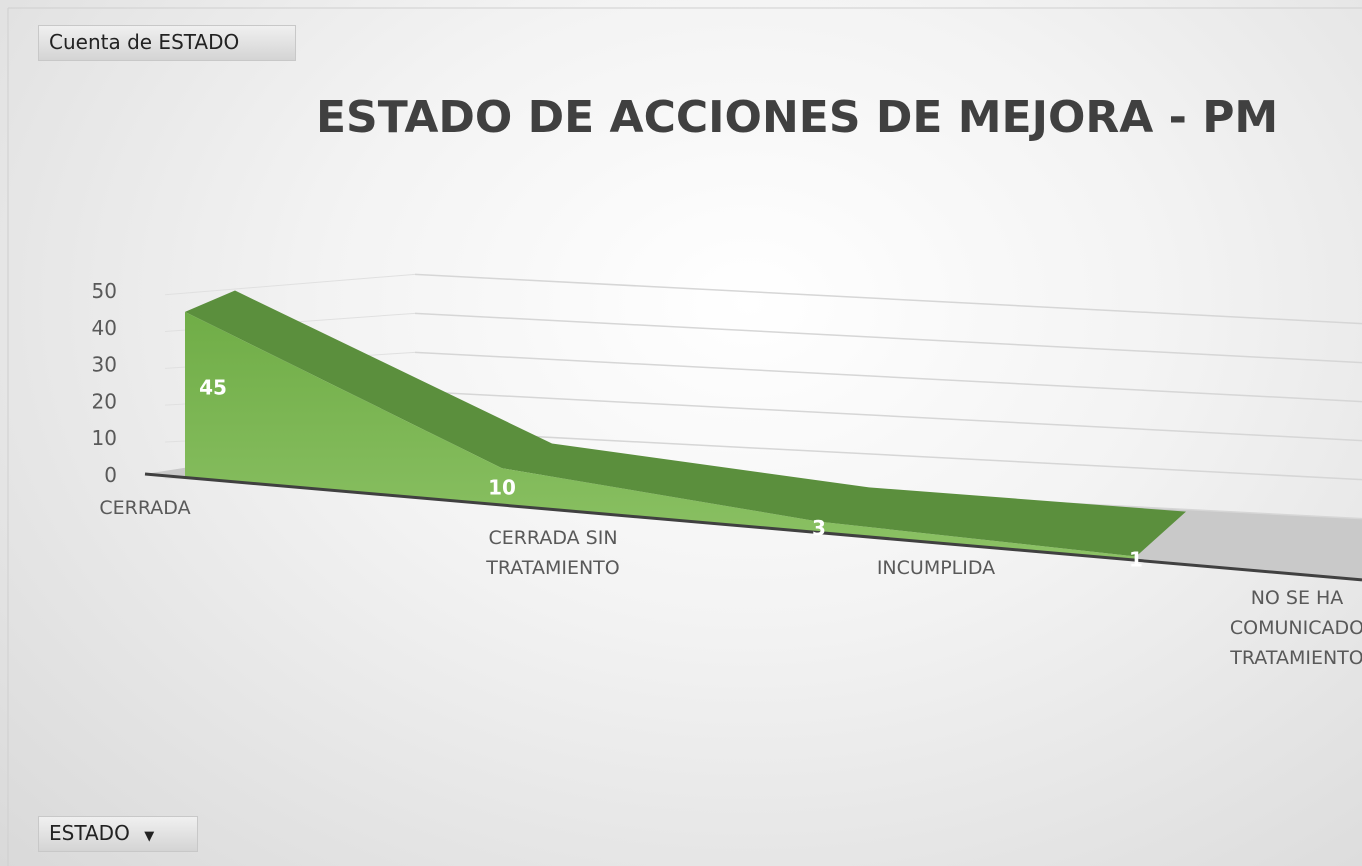  What do you see at coordinates (213, 387) in the screenshot?
I see `data-label: 45` at bounding box center [213, 387].